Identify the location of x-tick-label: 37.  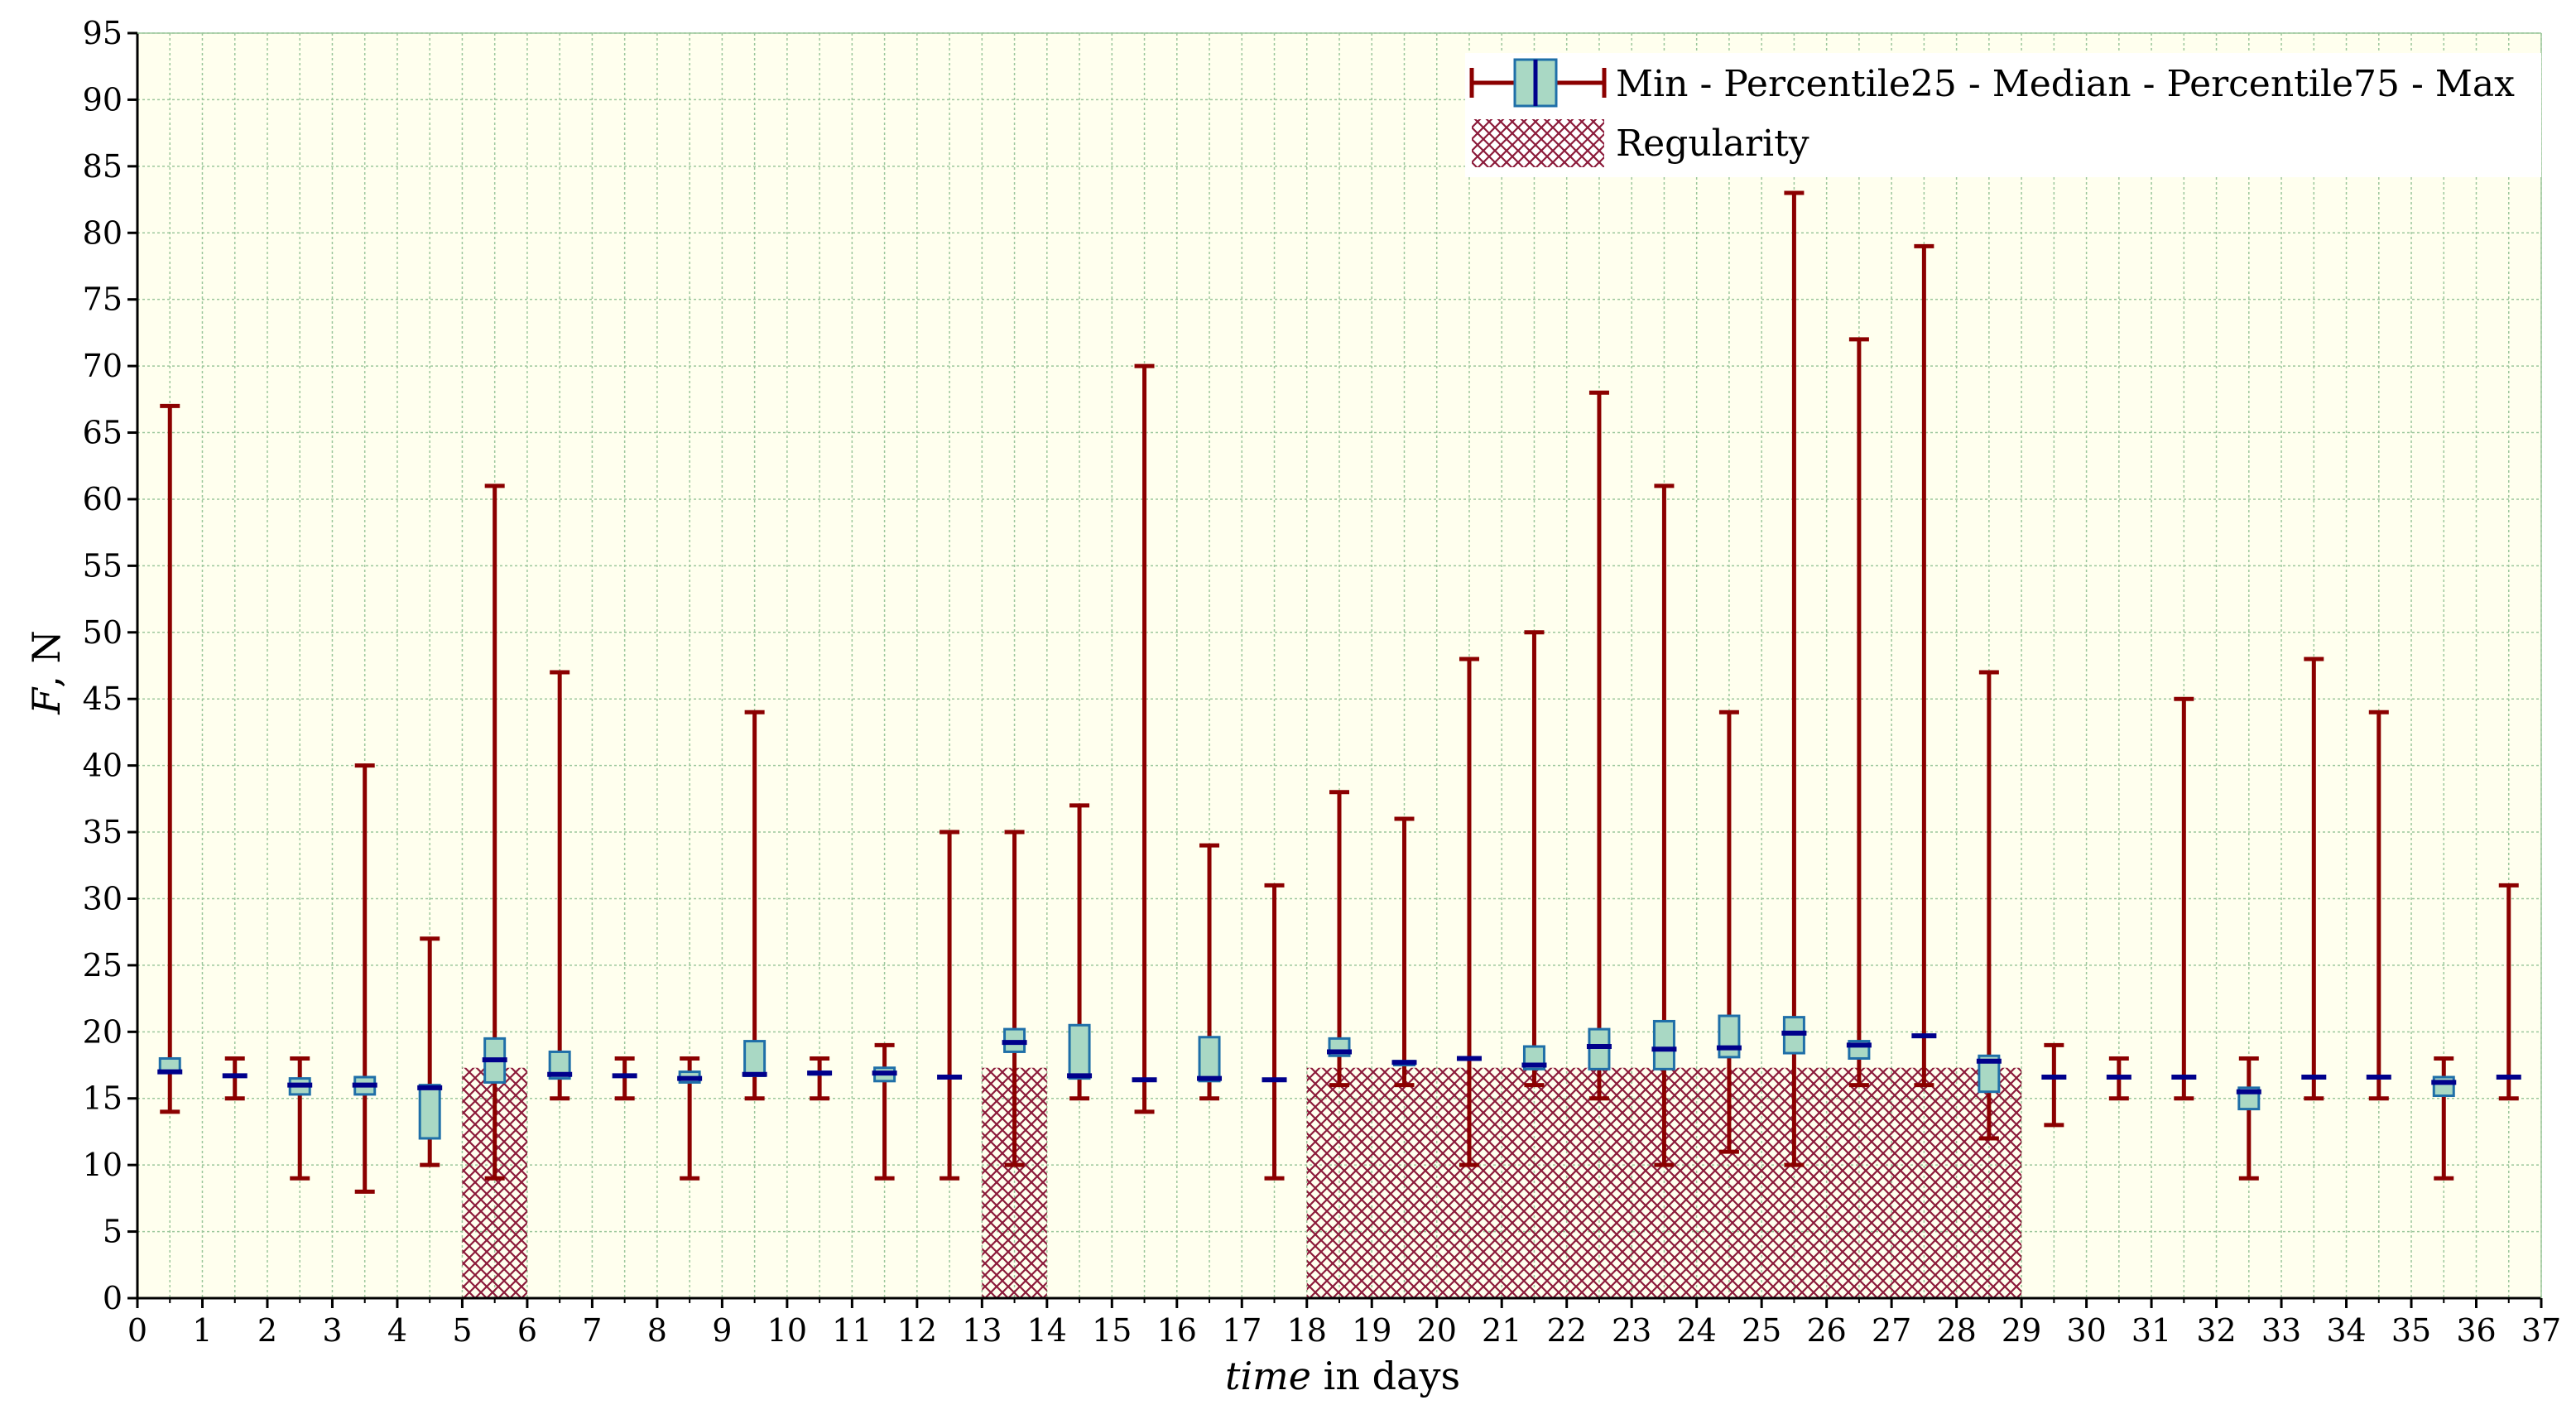
(2541, 1330).